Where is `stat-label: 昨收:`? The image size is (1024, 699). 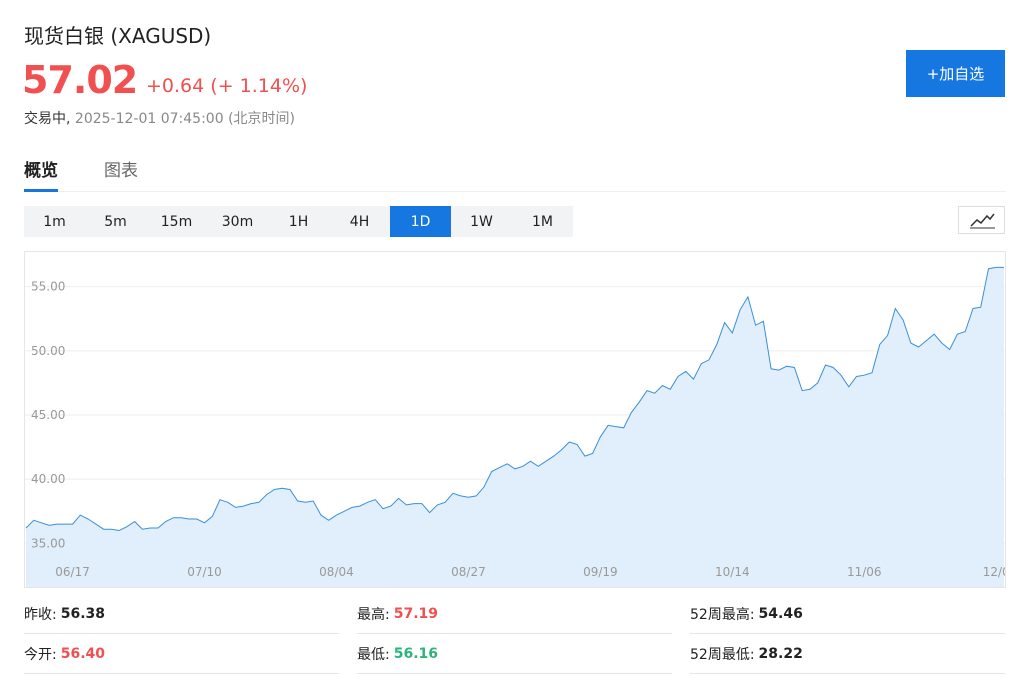
stat-label: 昨收: is located at coordinates (40, 614).